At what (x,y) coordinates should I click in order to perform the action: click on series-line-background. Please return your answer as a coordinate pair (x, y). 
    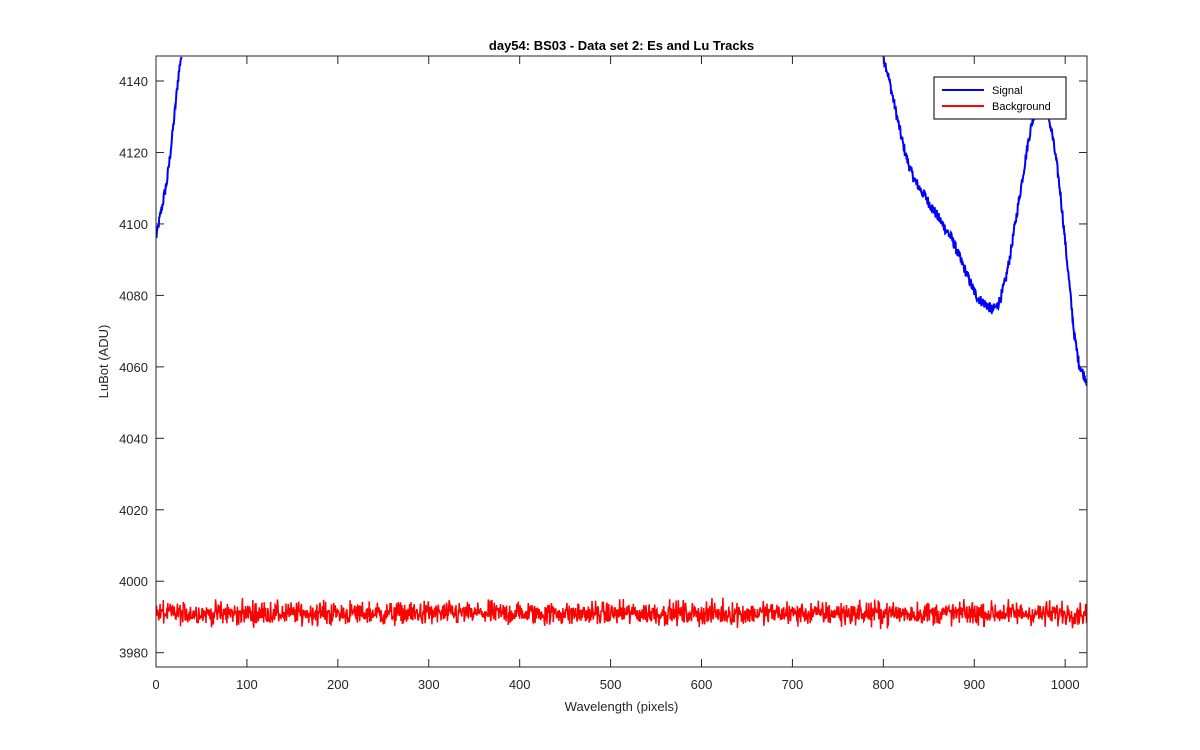
    Looking at the image, I should click on (621, 613).